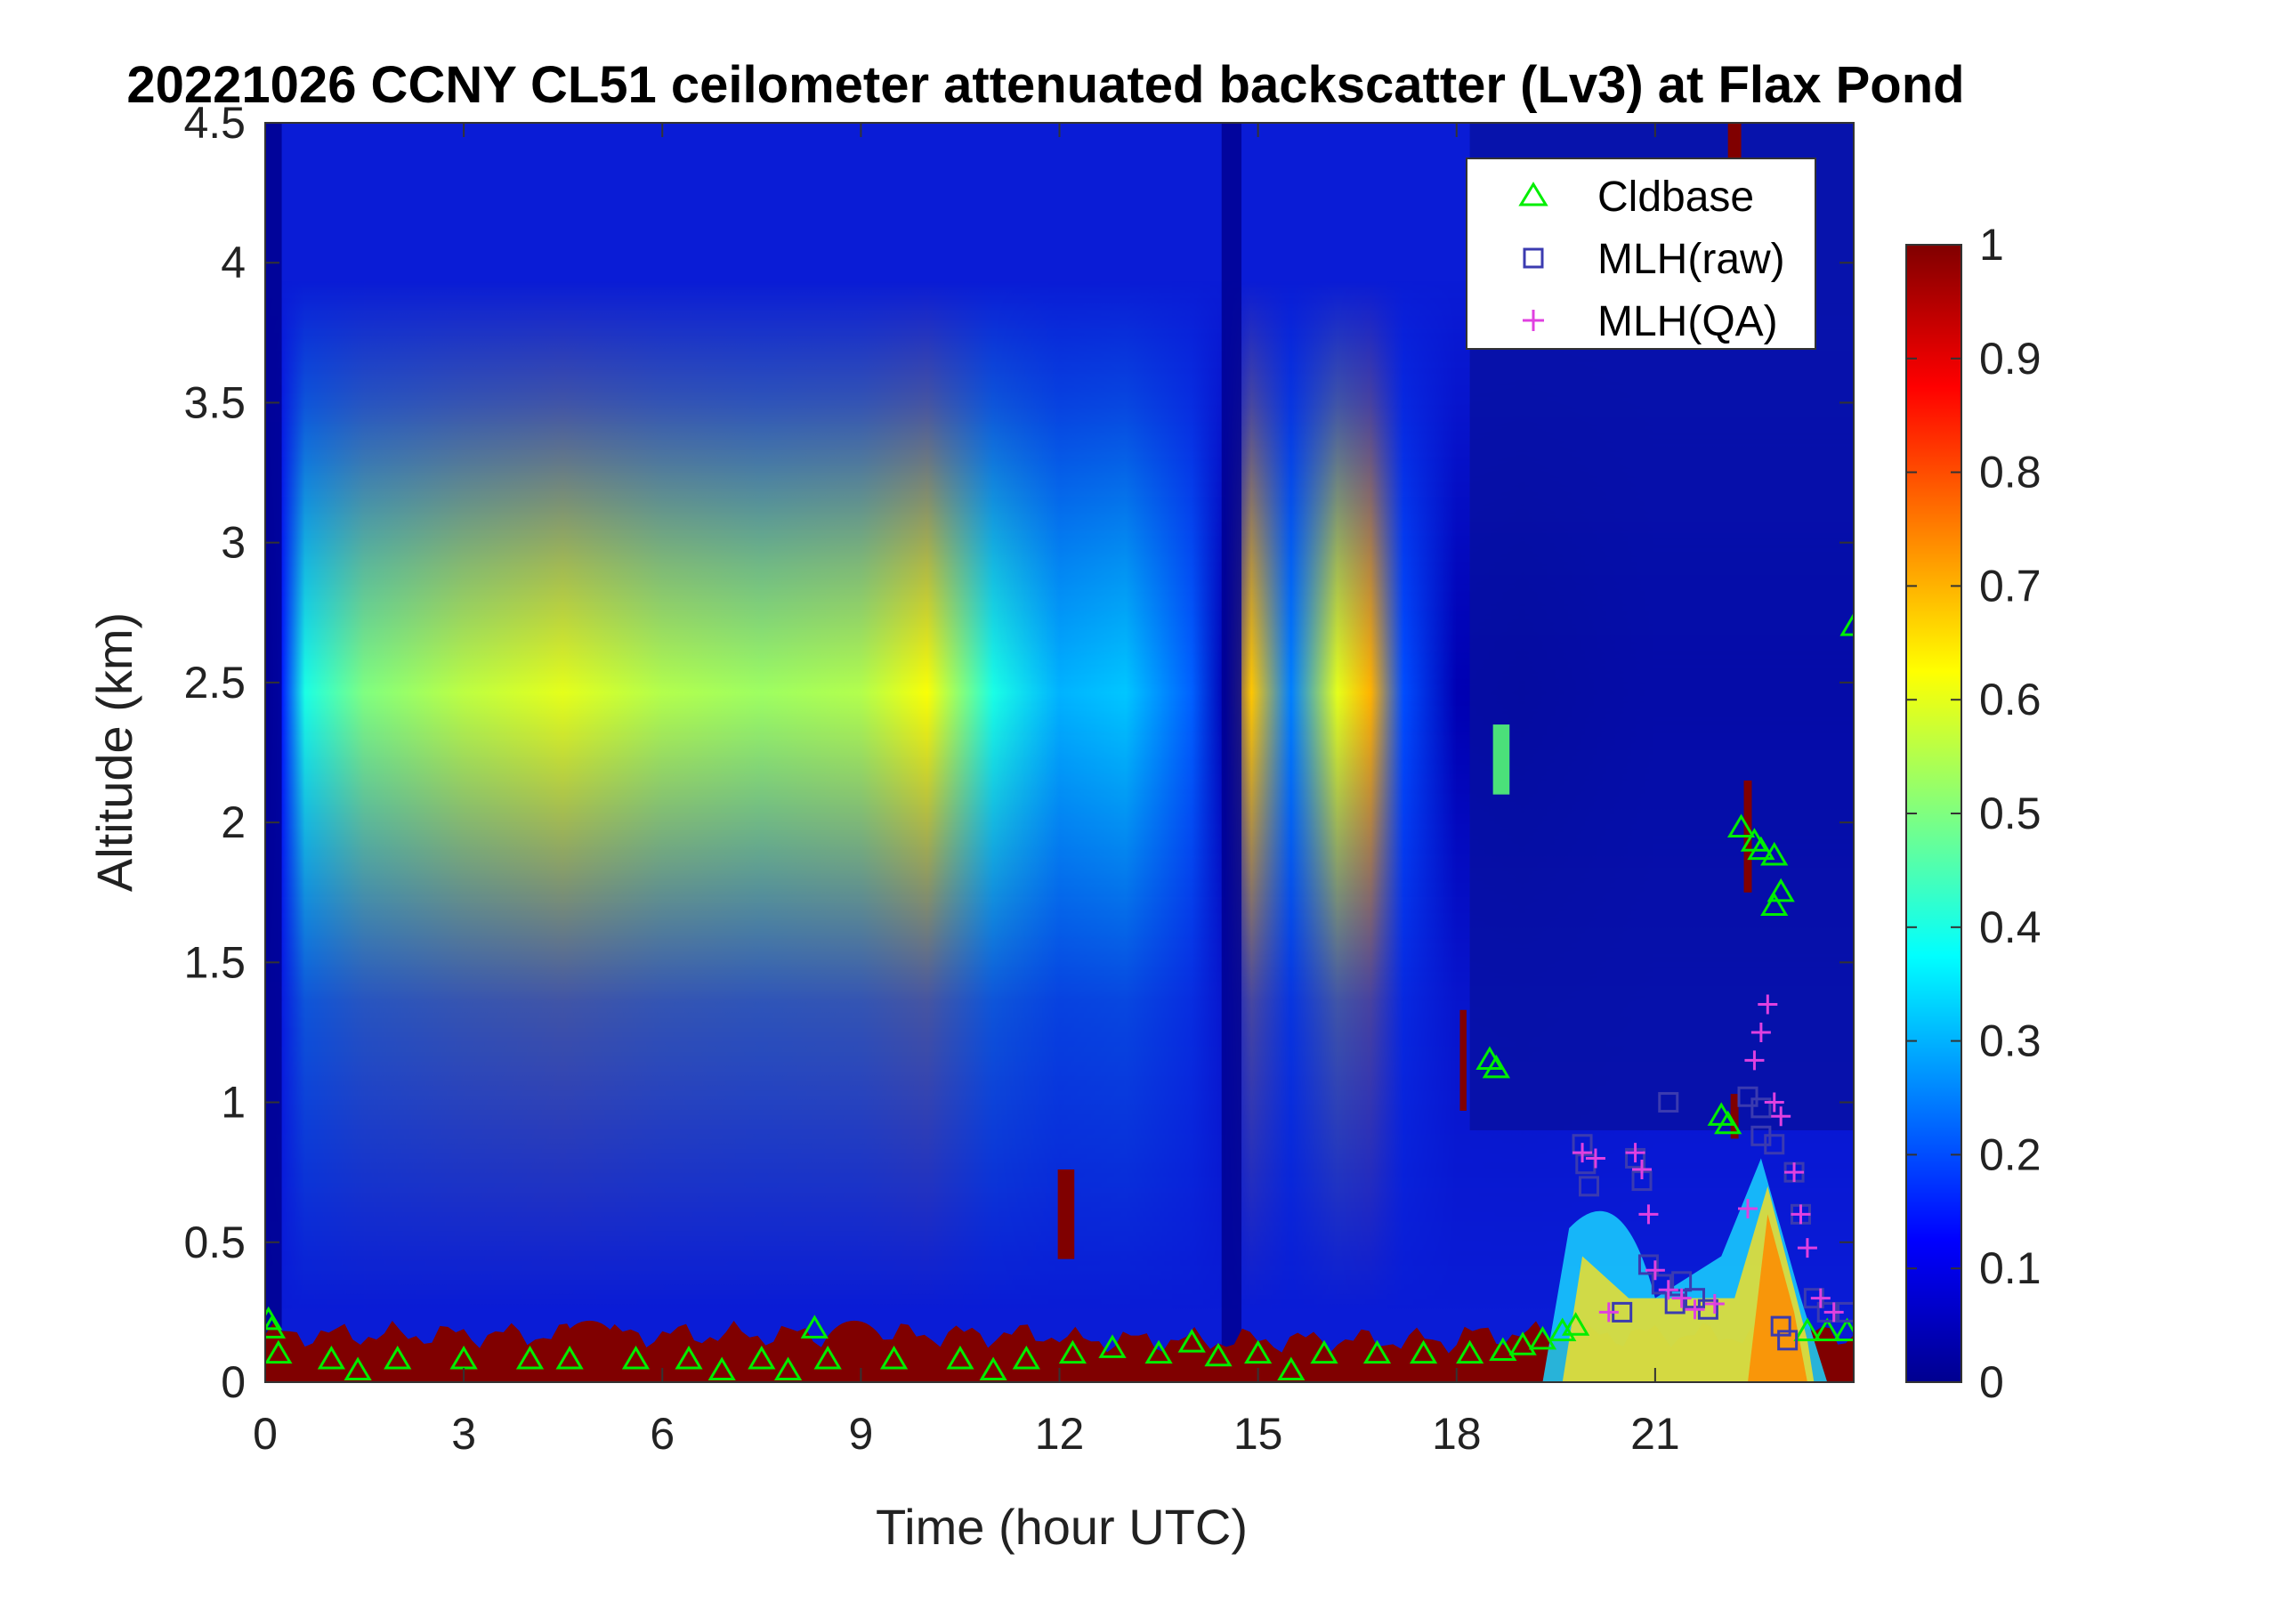  What do you see at coordinates (1675, 197) in the screenshot?
I see `legend-label: Cldbase` at bounding box center [1675, 197].